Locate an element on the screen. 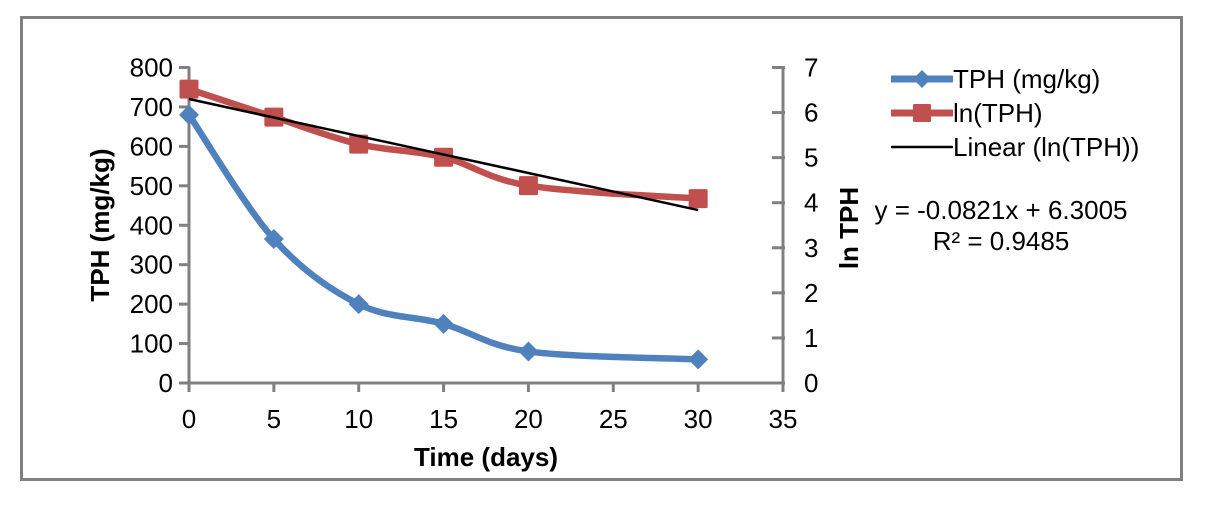 The height and width of the screenshot is (505, 1205). legend-item-linear: Linear (ln(TPH)) is located at coordinates (1015, 147).